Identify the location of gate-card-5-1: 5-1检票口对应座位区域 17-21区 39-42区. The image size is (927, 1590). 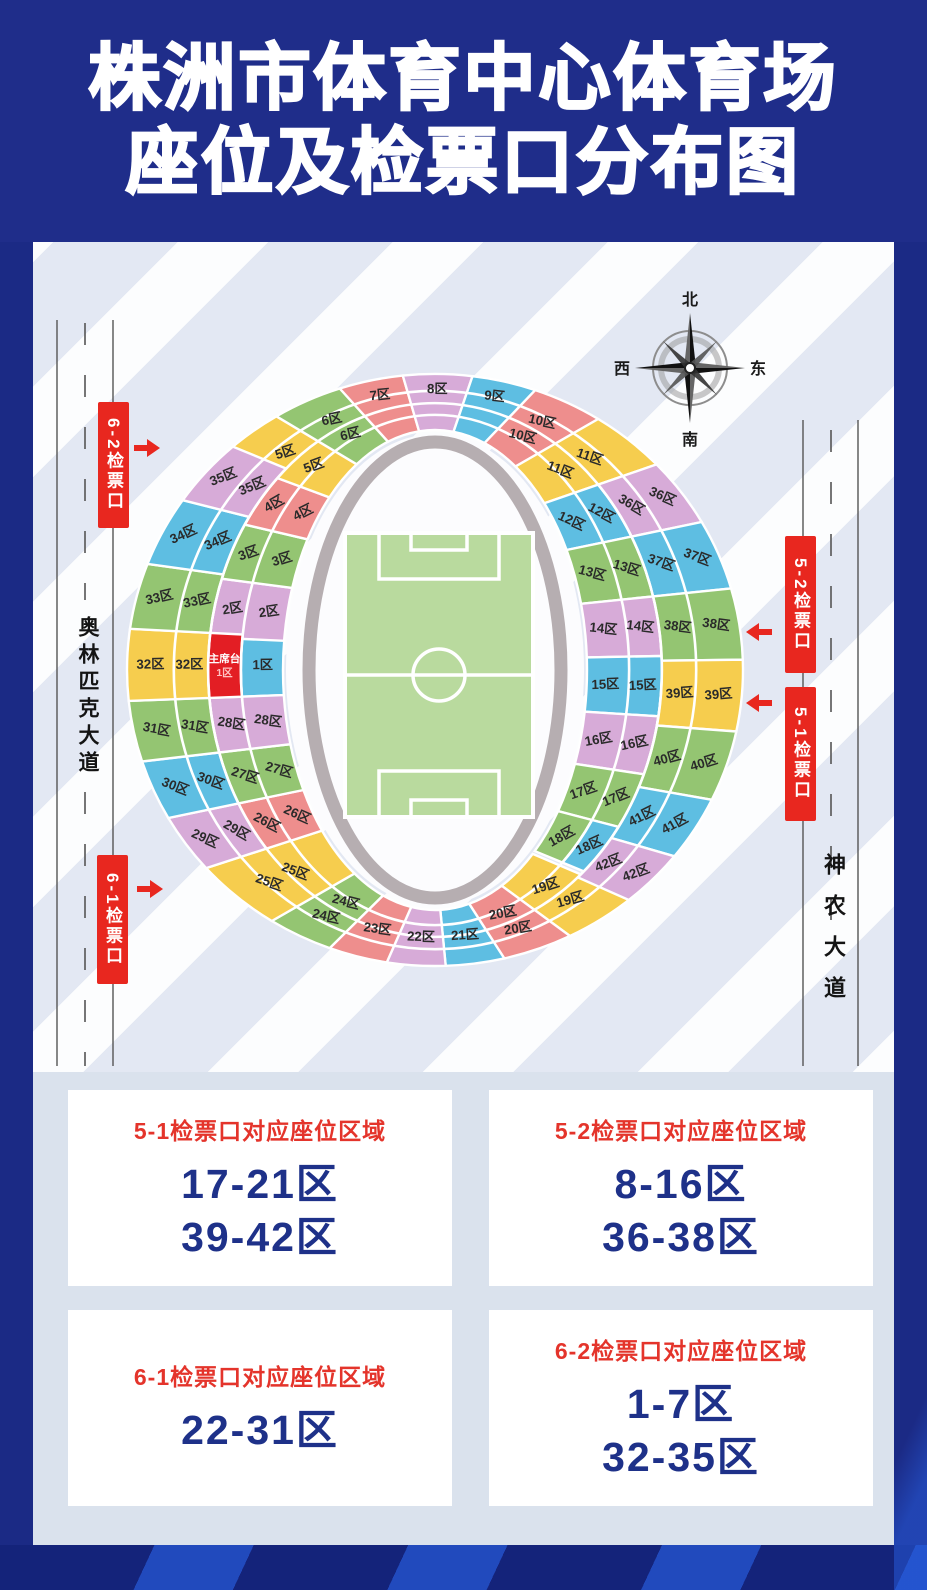
(260, 1188).